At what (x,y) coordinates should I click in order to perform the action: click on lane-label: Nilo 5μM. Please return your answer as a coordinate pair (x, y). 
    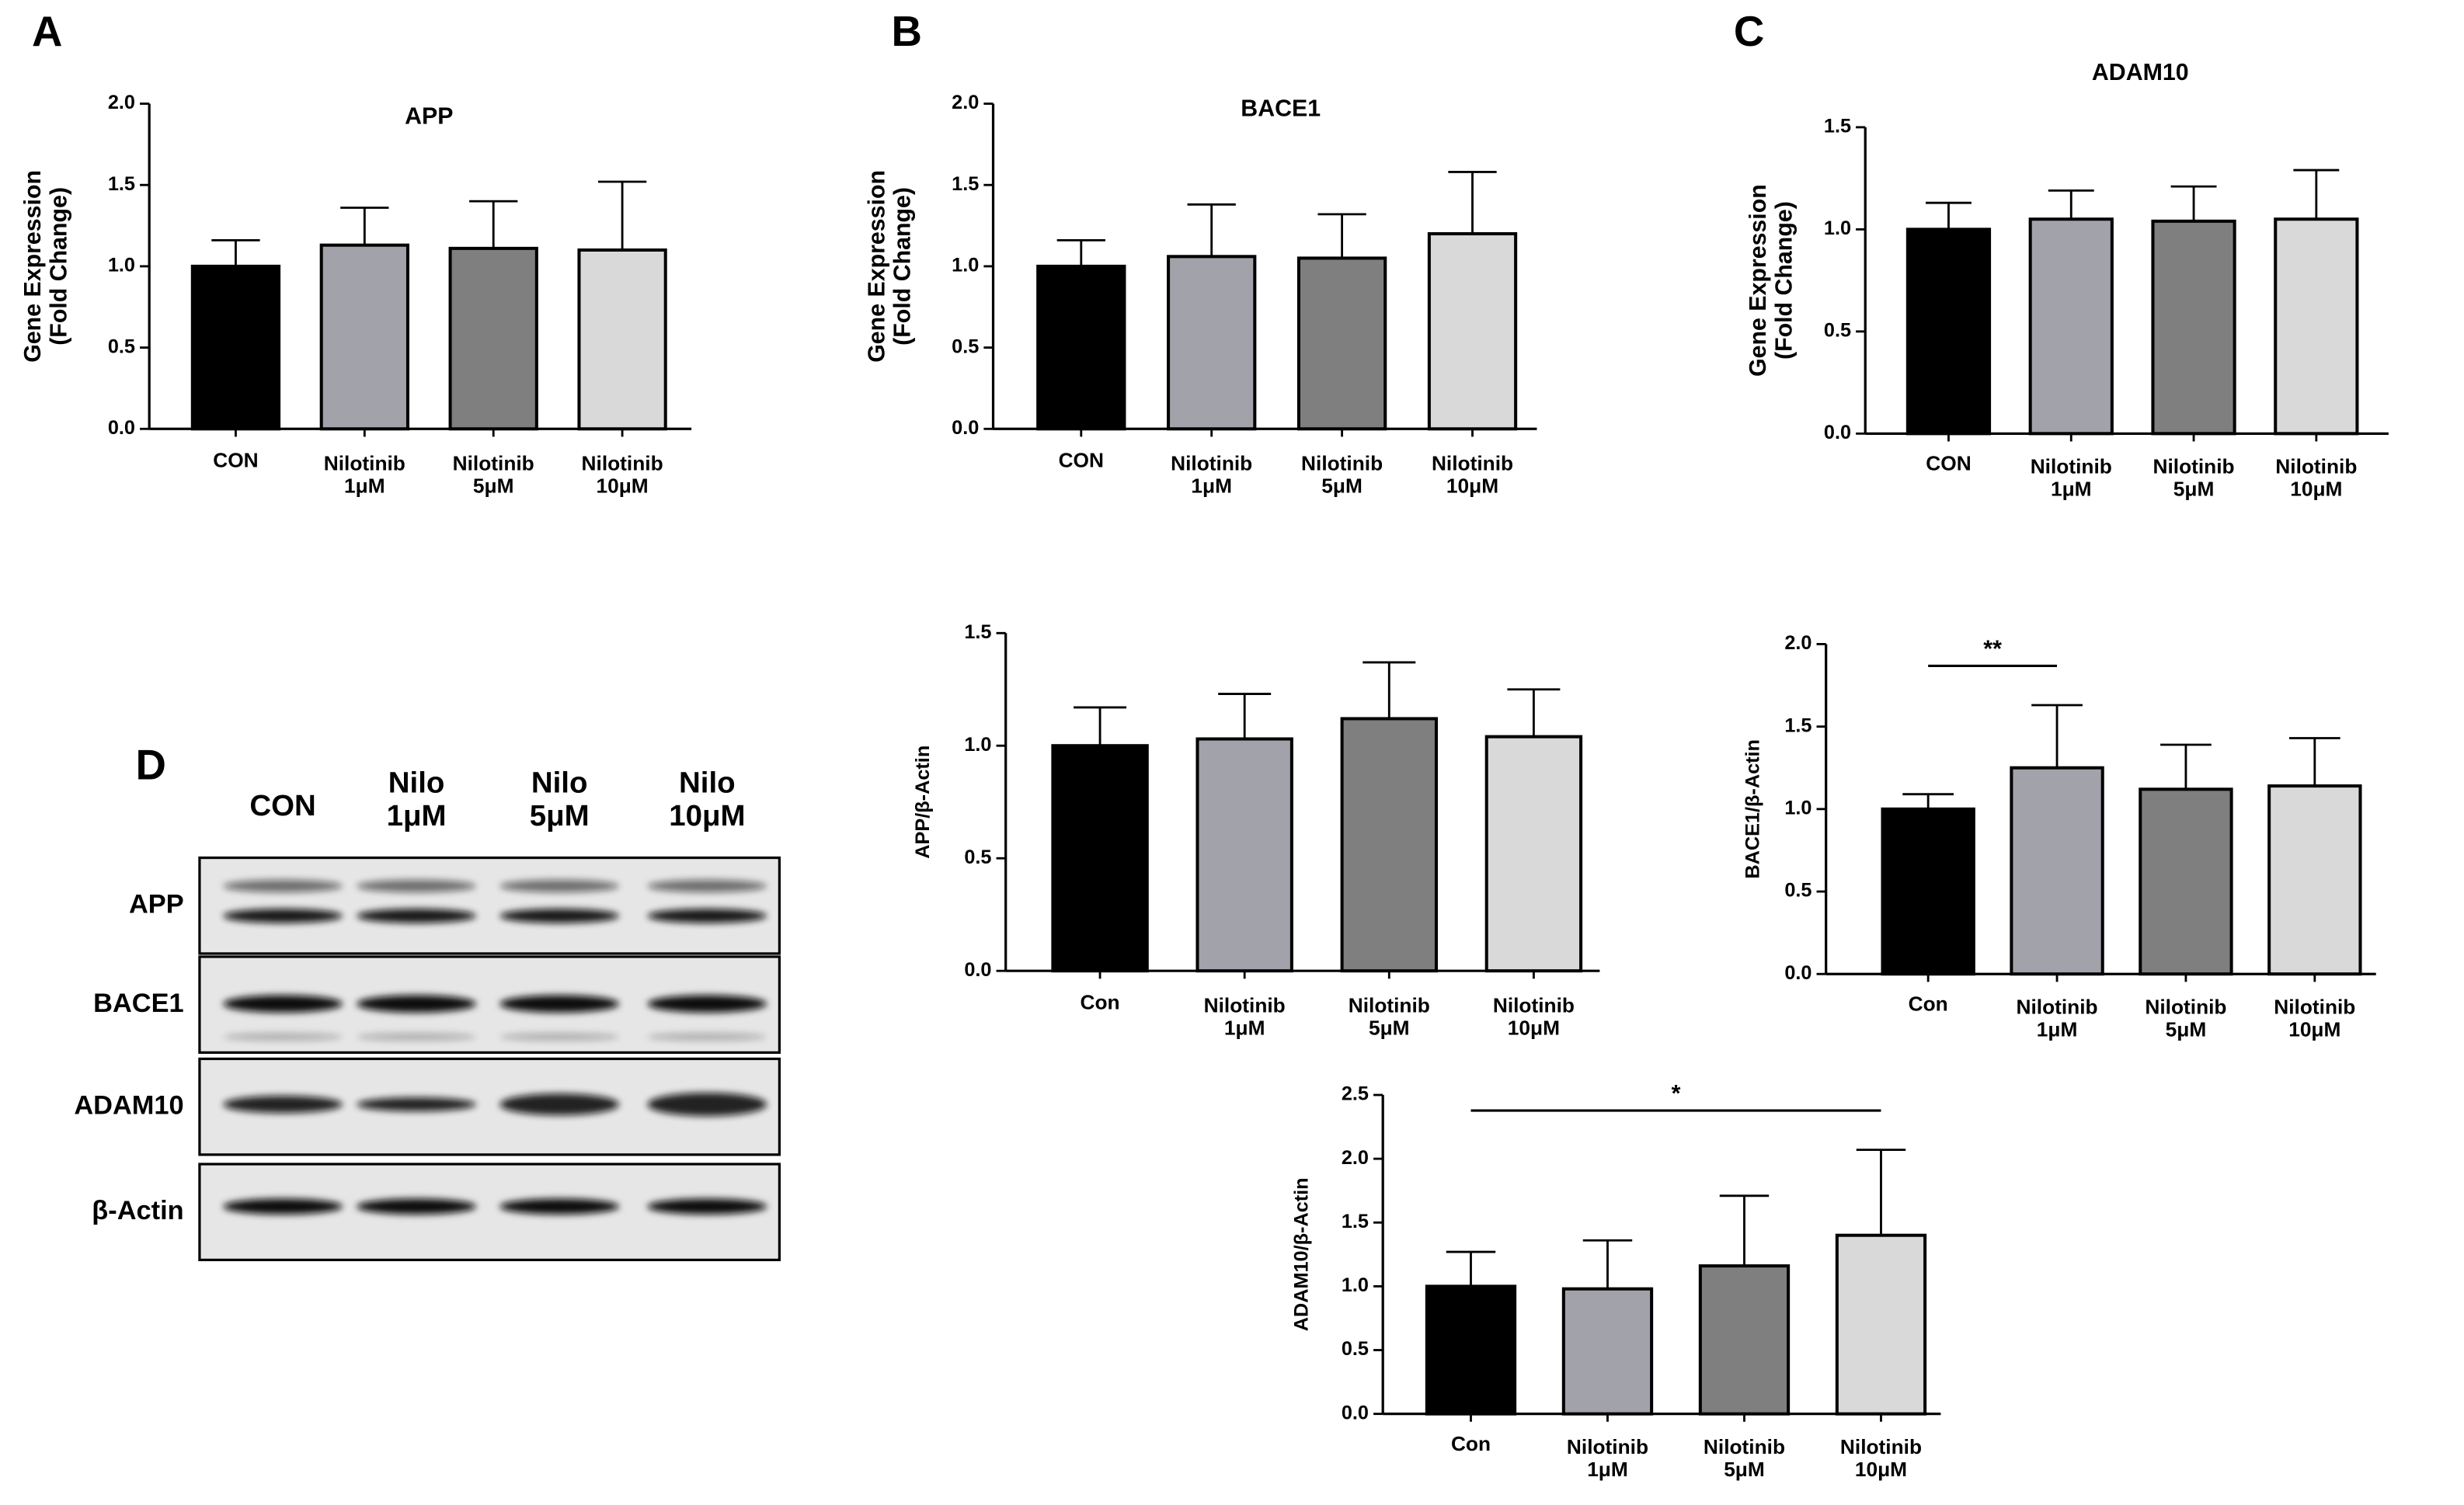
    Looking at the image, I should click on (560, 799).